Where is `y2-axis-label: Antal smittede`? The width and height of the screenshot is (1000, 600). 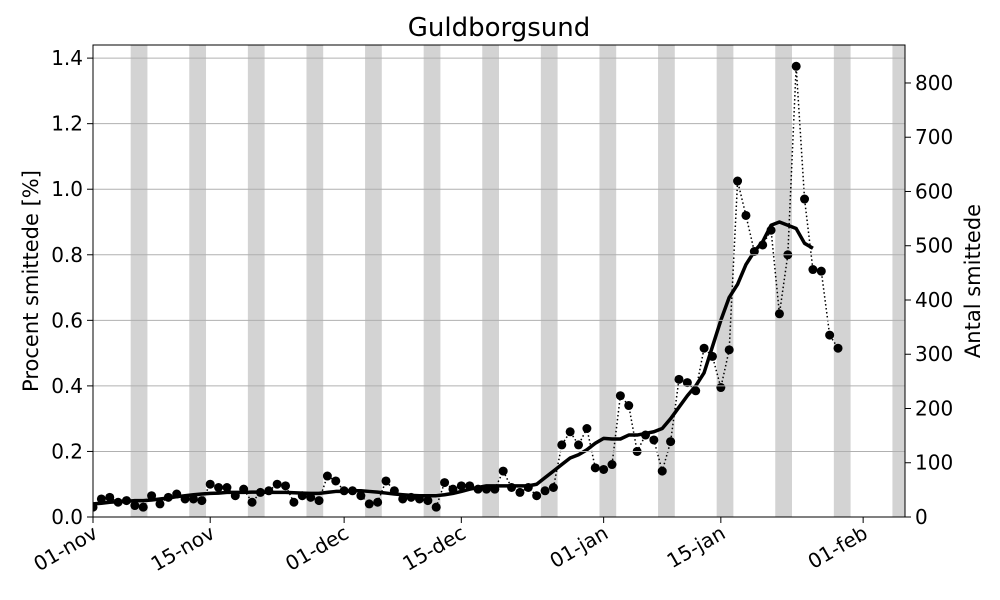
y2-axis-label: Antal smittede is located at coordinates (973, 281).